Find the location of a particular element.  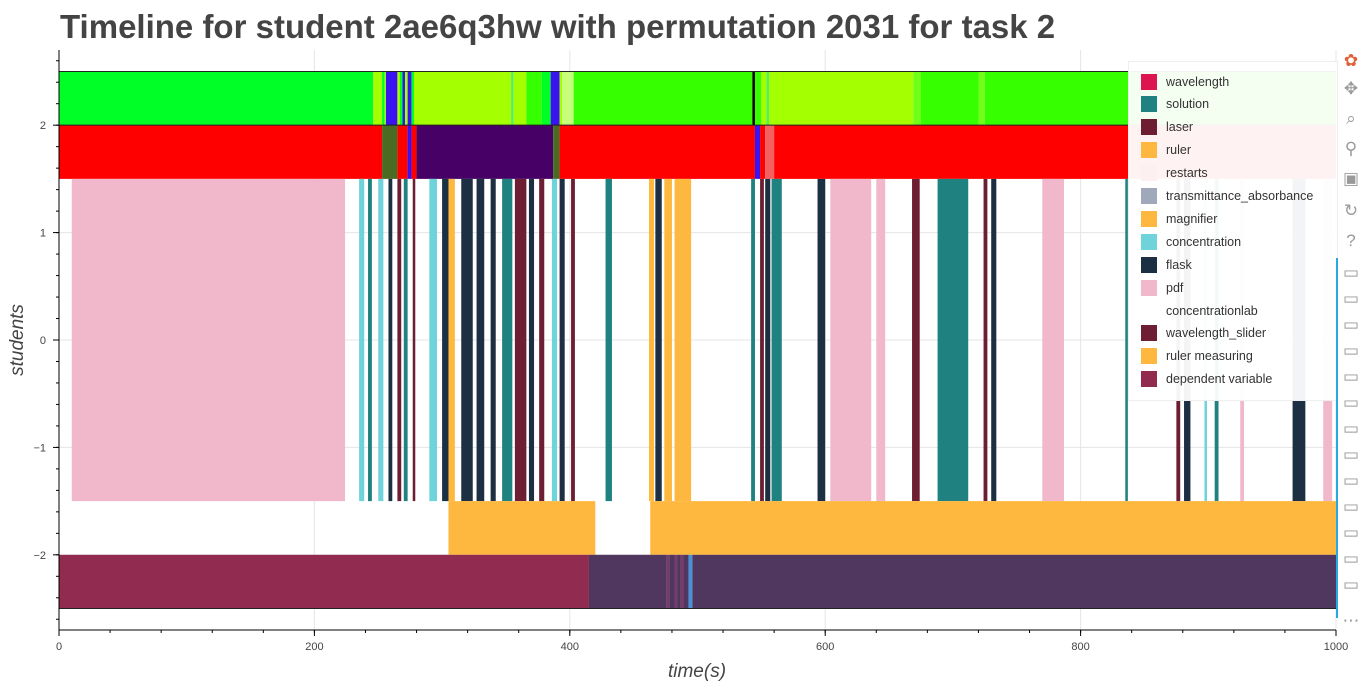

legend-label: concentration is located at coordinates (1204, 241).